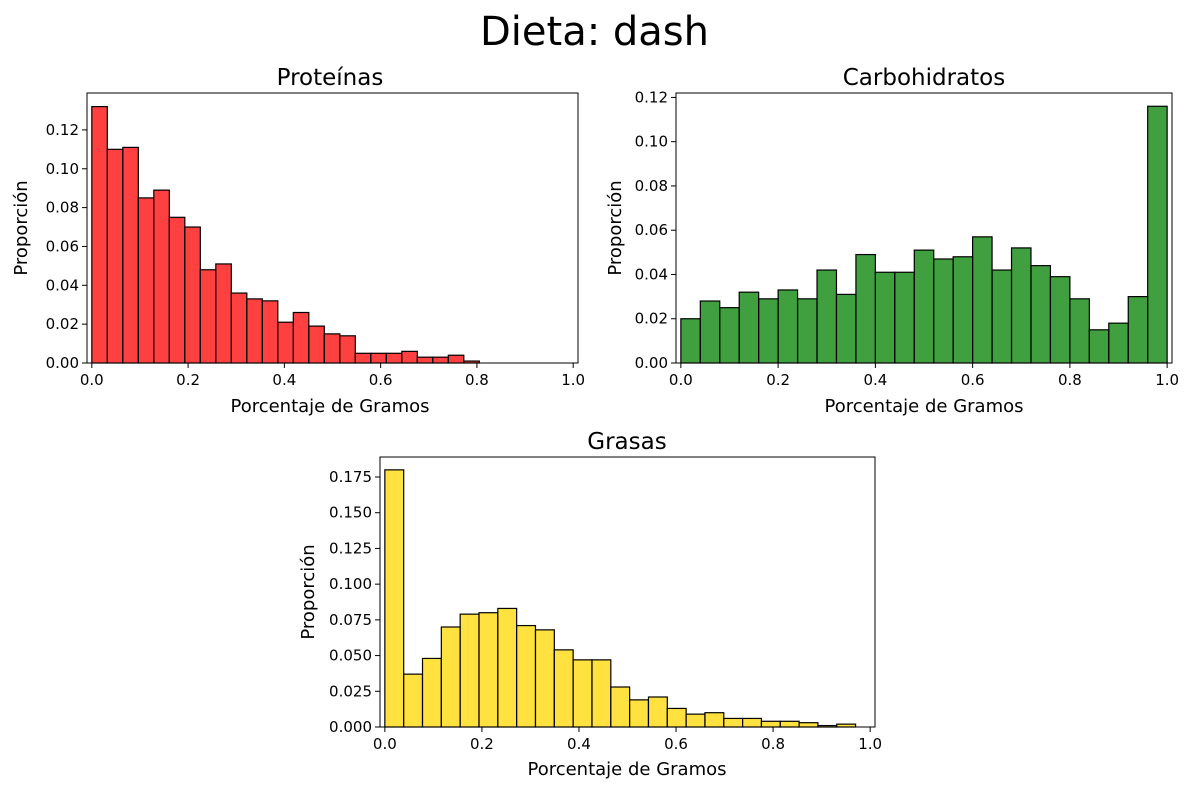 This screenshot has height=789, width=1189. Describe the element at coordinates (62, 285) in the screenshot. I see `y-tick-label: 0.04` at that location.